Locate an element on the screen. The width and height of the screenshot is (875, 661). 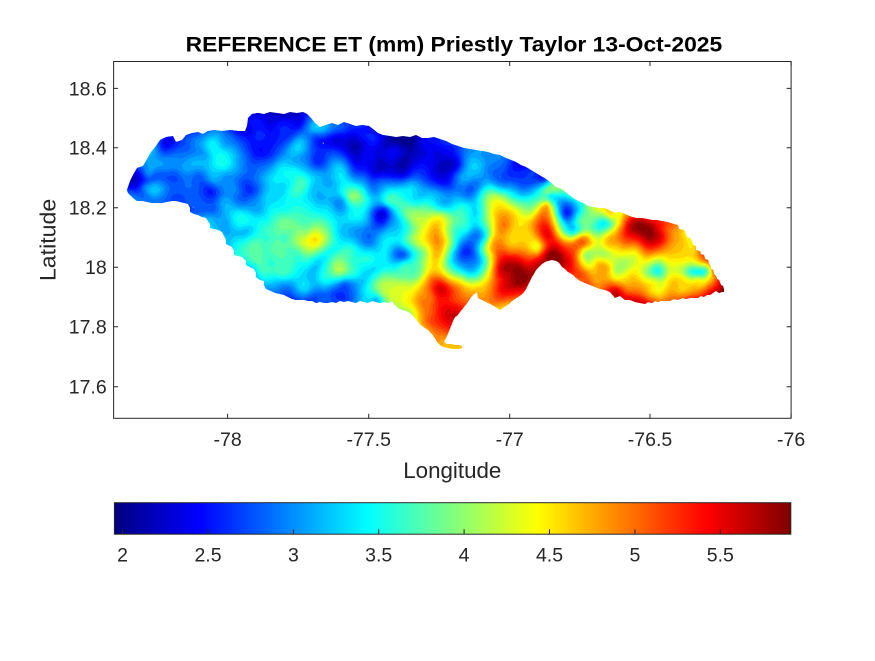
svg-text: 17.6 is located at coordinates (88, 388).